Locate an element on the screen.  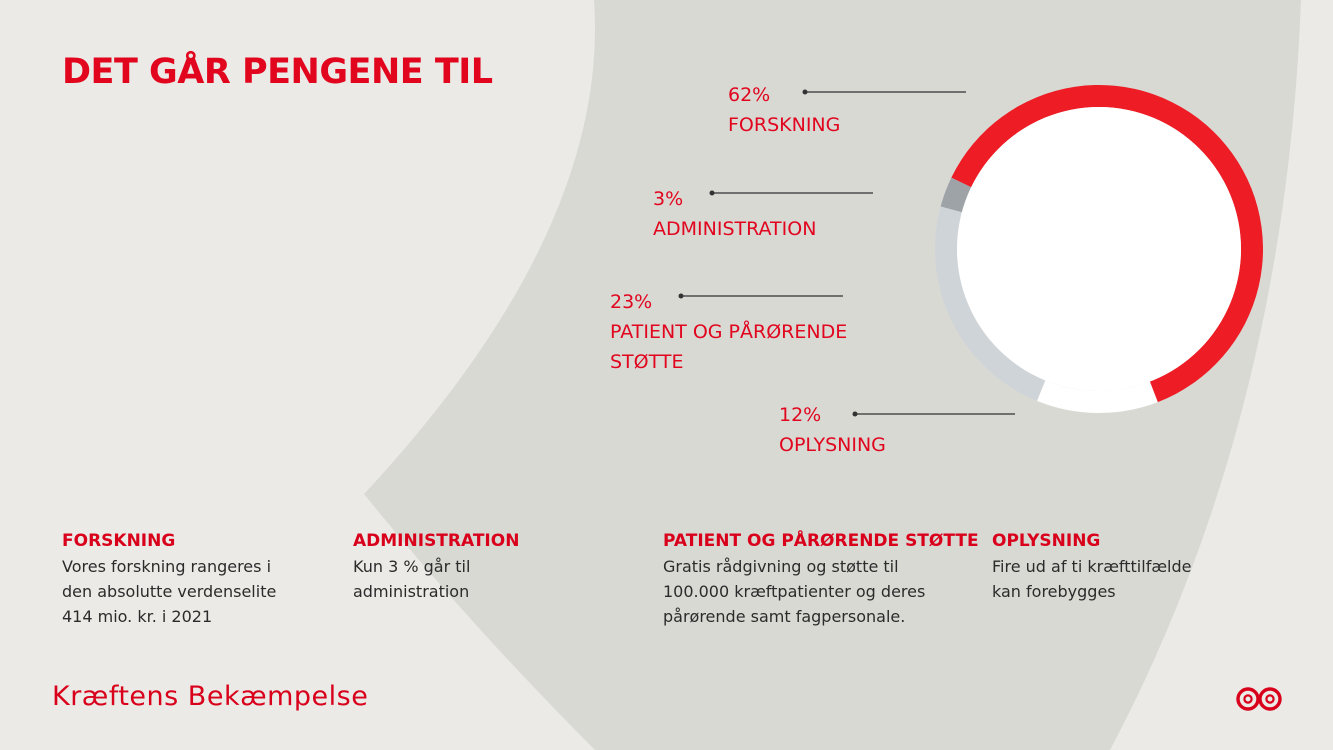
infinity-logo-icon is located at coordinates (1259, 699).